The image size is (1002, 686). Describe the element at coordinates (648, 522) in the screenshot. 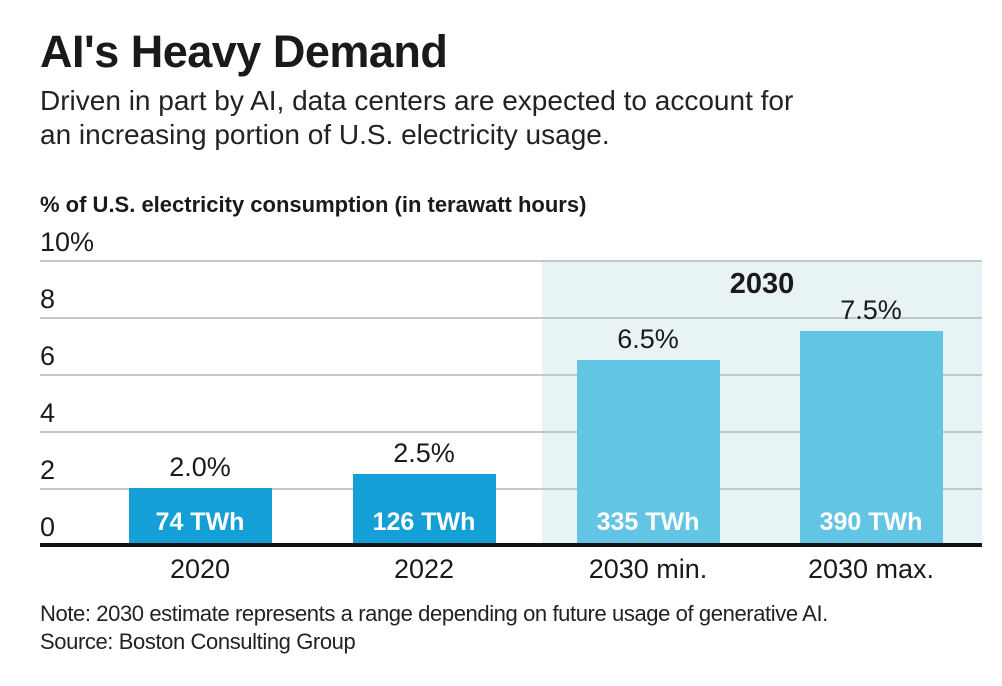

I see `bar-twh-label: 335 TWh` at that location.